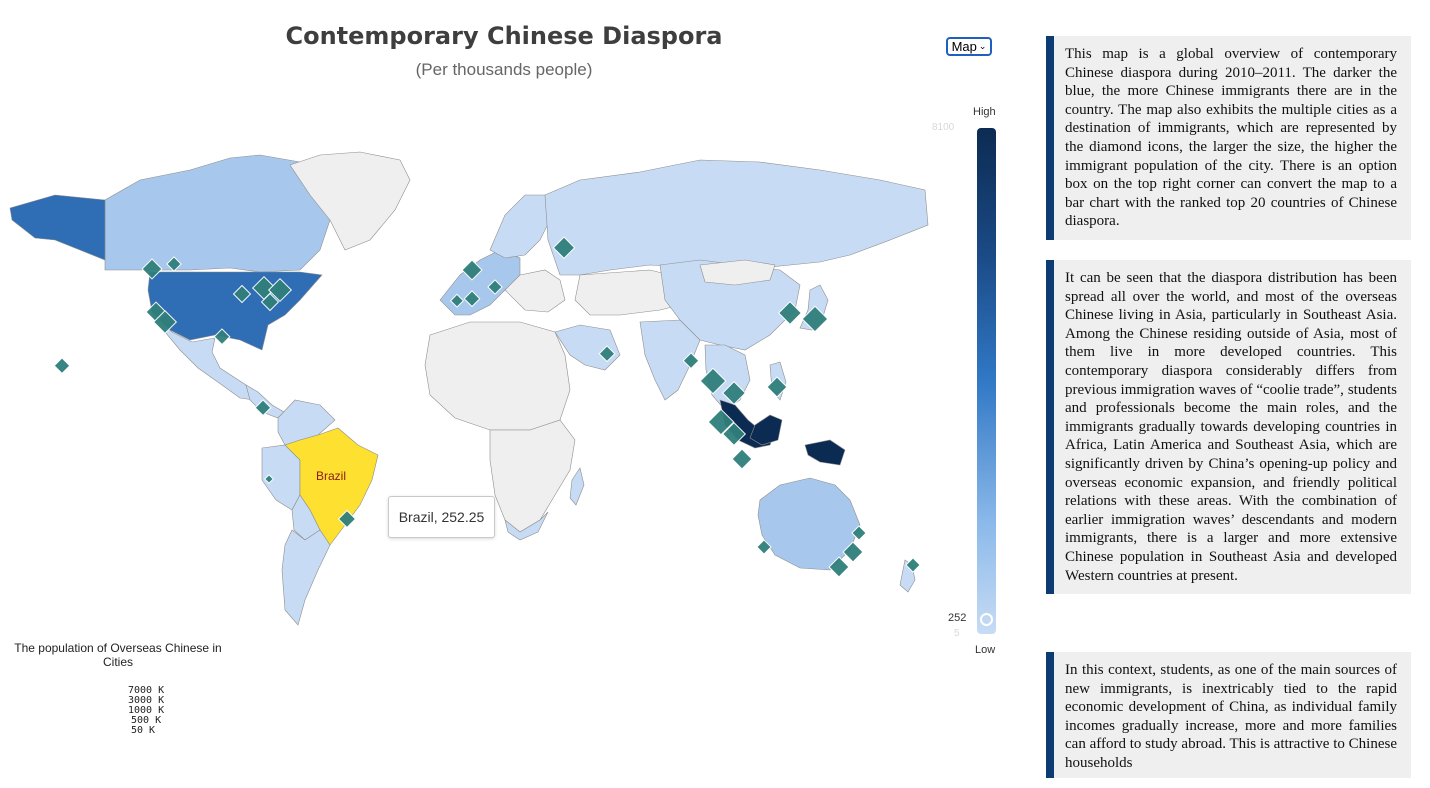  I want to click on country-east-europe, so click(535, 291).